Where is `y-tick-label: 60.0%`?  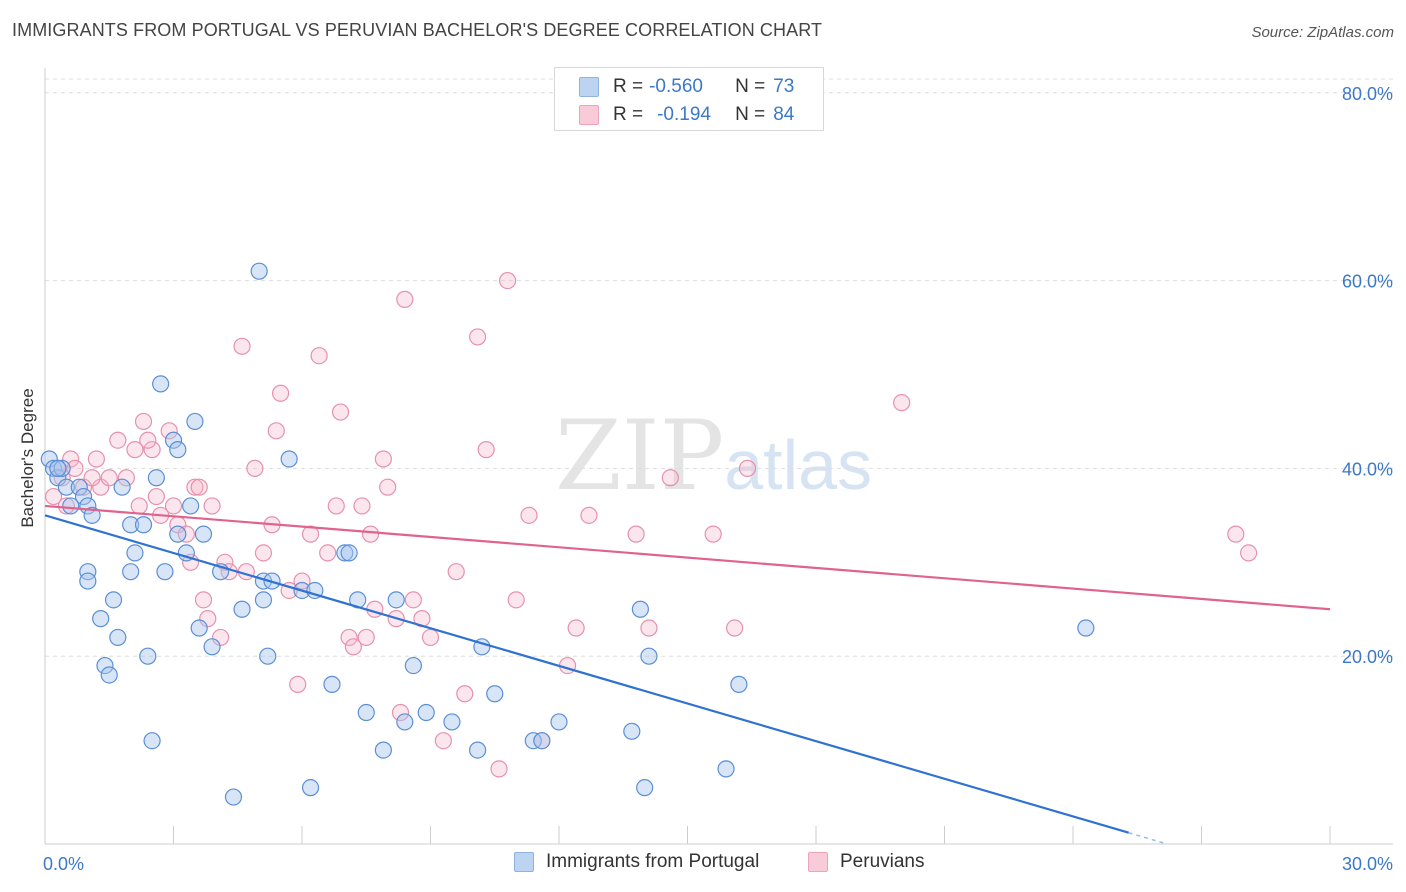 y-tick-label: 60.0% is located at coordinates (1367, 282).